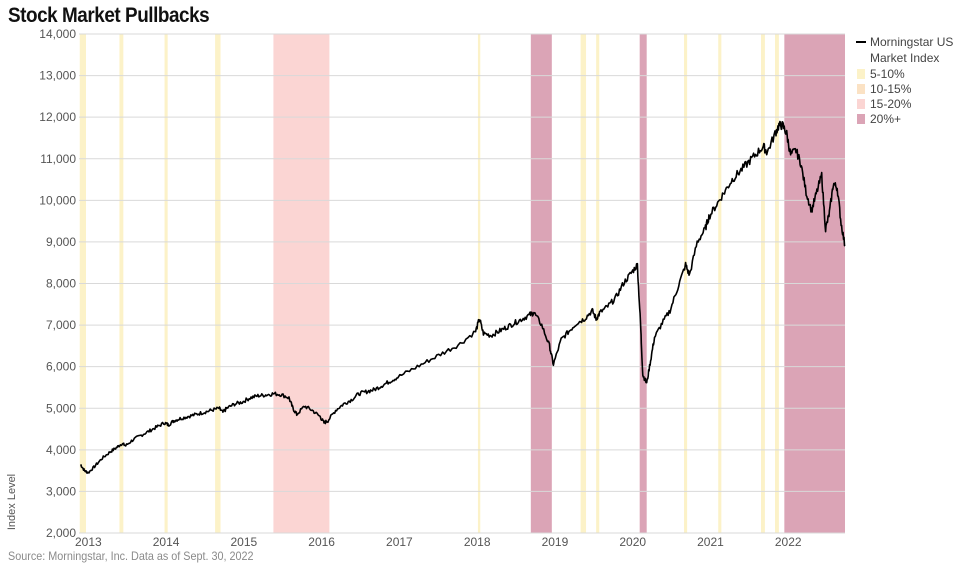 The image size is (958, 568). Describe the element at coordinates (57, 34) in the screenshot. I see `y-tick-label: 14,000` at that location.